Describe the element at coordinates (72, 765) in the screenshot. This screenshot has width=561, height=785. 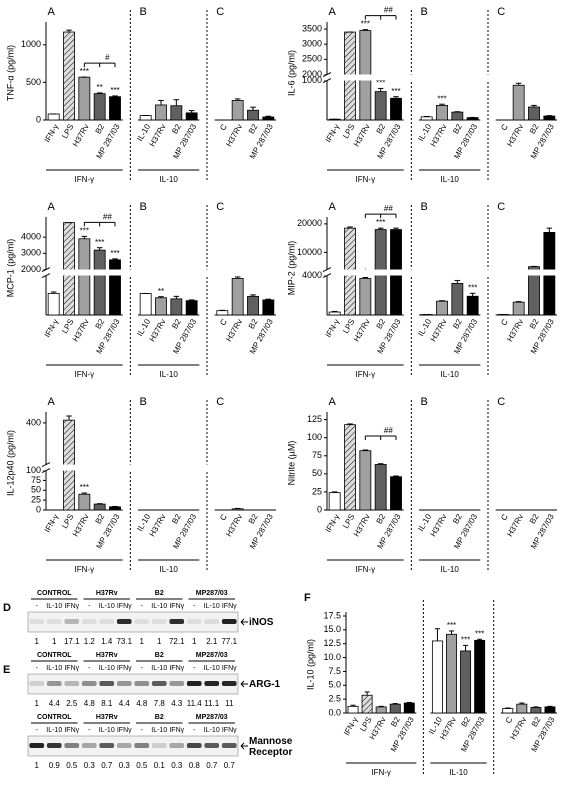
I see `blot-value: 0.5` at that location.